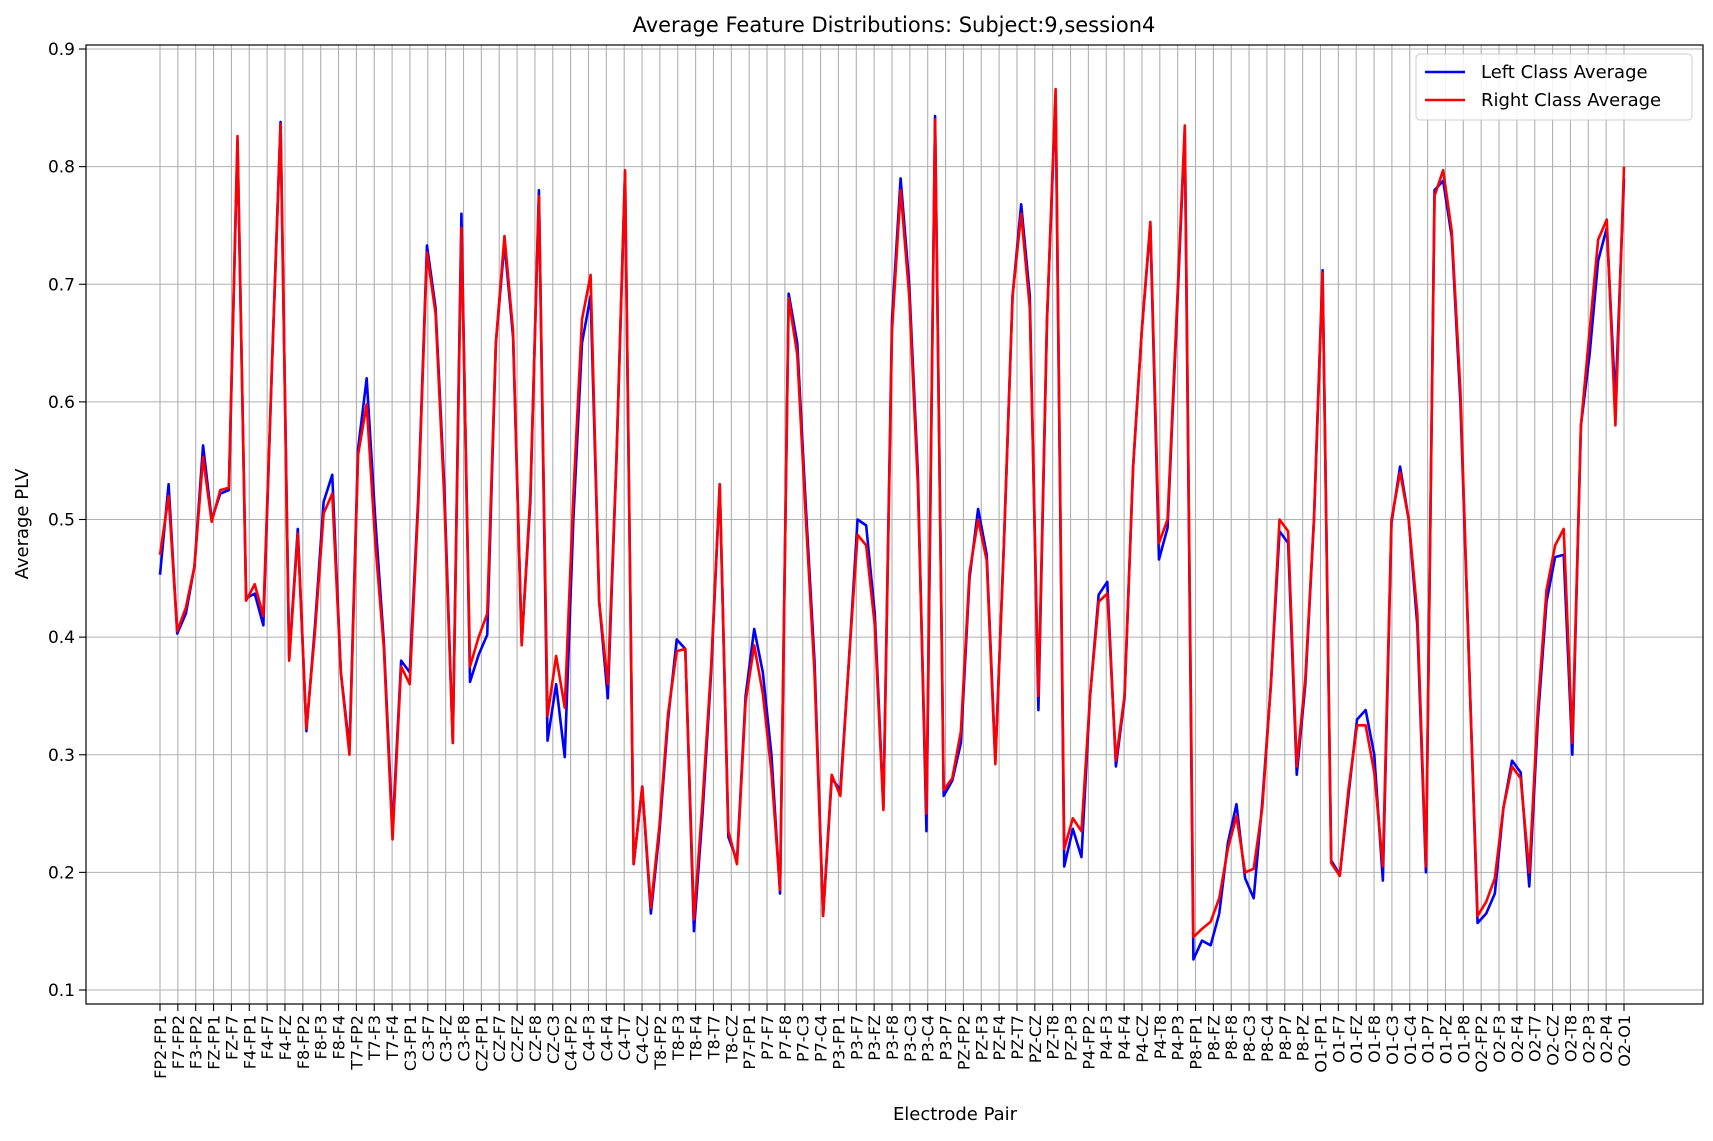 This screenshot has height=1141, width=1713. What do you see at coordinates (767, 1037) in the screenshot?
I see `x-tick-label: P7-F7` at bounding box center [767, 1037].